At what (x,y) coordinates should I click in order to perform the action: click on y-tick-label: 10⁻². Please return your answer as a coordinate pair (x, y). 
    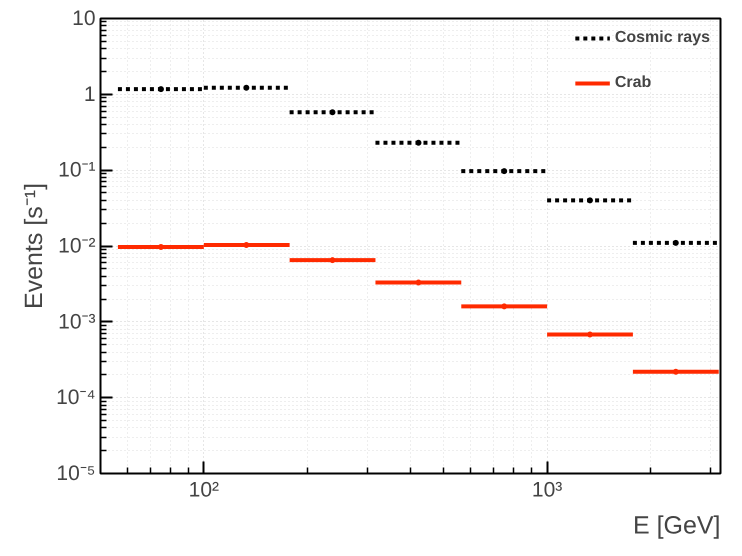
    Looking at the image, I should click on (77, 246).